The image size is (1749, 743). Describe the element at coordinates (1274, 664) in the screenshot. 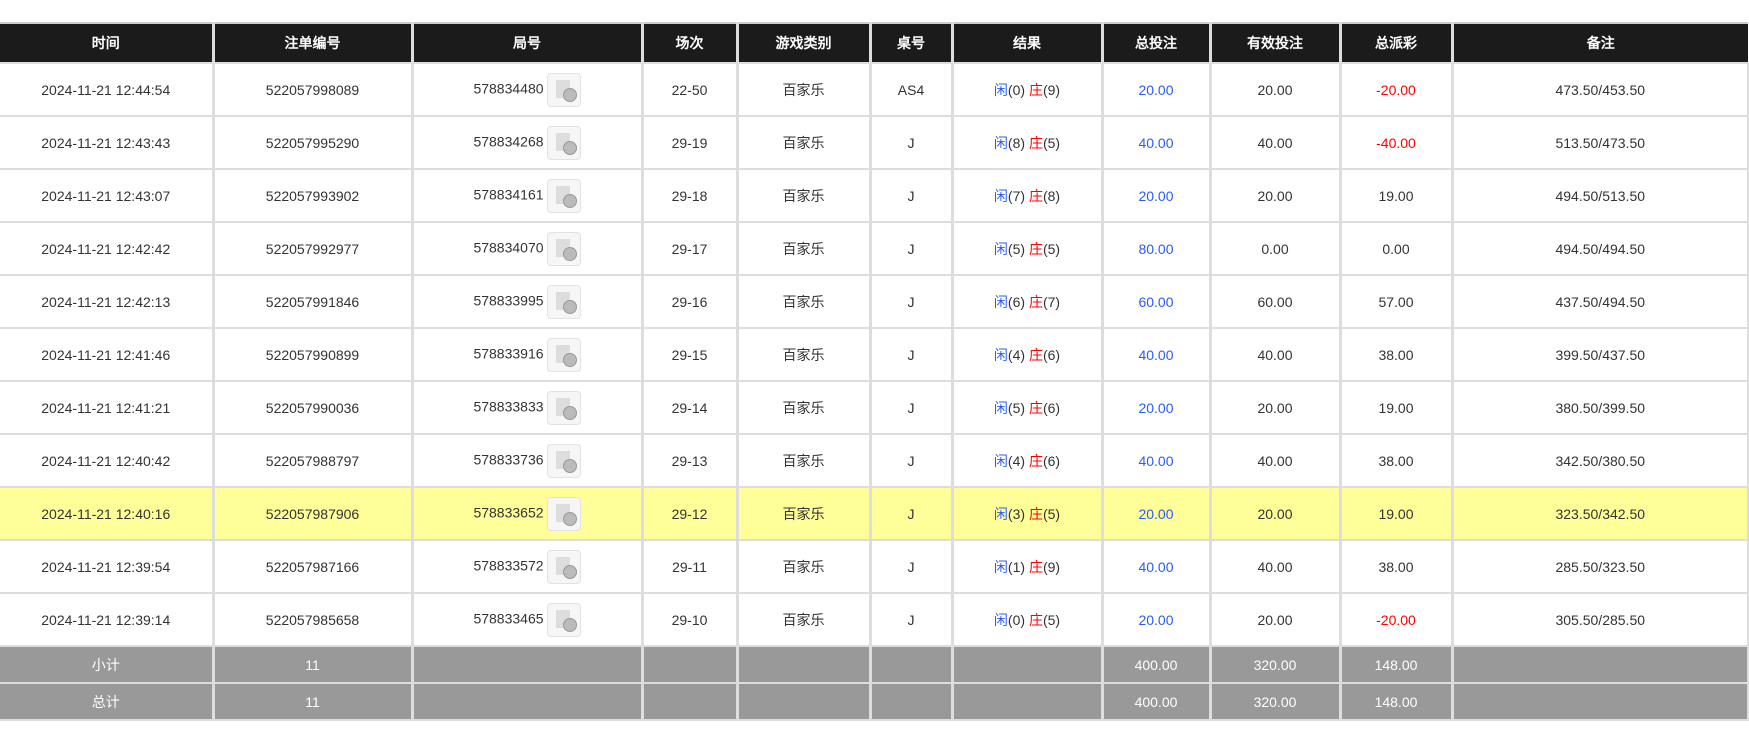

I see `footer-valid-bet: 320.00` at that location.